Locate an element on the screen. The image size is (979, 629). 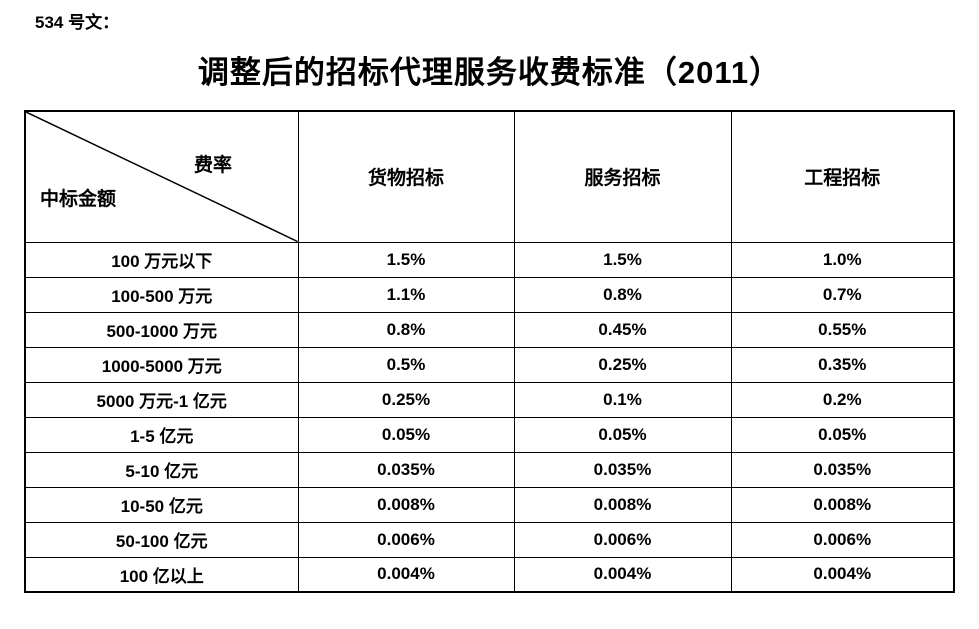
doc-ref-label: 534 号文： is located at coordinates (77, 22).